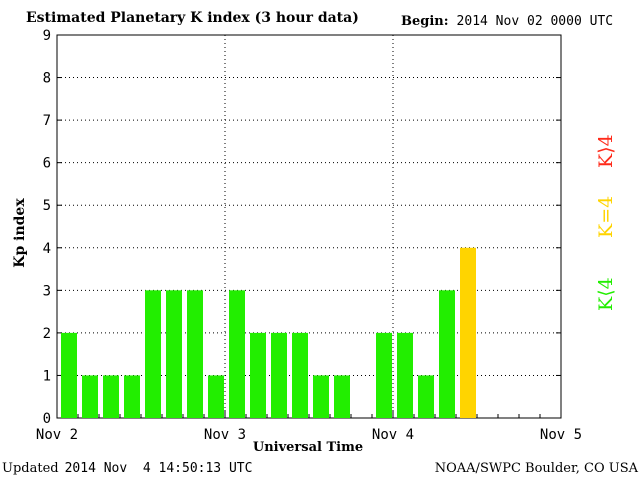  Describe the element at coordinates (47, 121) in the screenshot. I see `y-tick-label: 7` at that location.